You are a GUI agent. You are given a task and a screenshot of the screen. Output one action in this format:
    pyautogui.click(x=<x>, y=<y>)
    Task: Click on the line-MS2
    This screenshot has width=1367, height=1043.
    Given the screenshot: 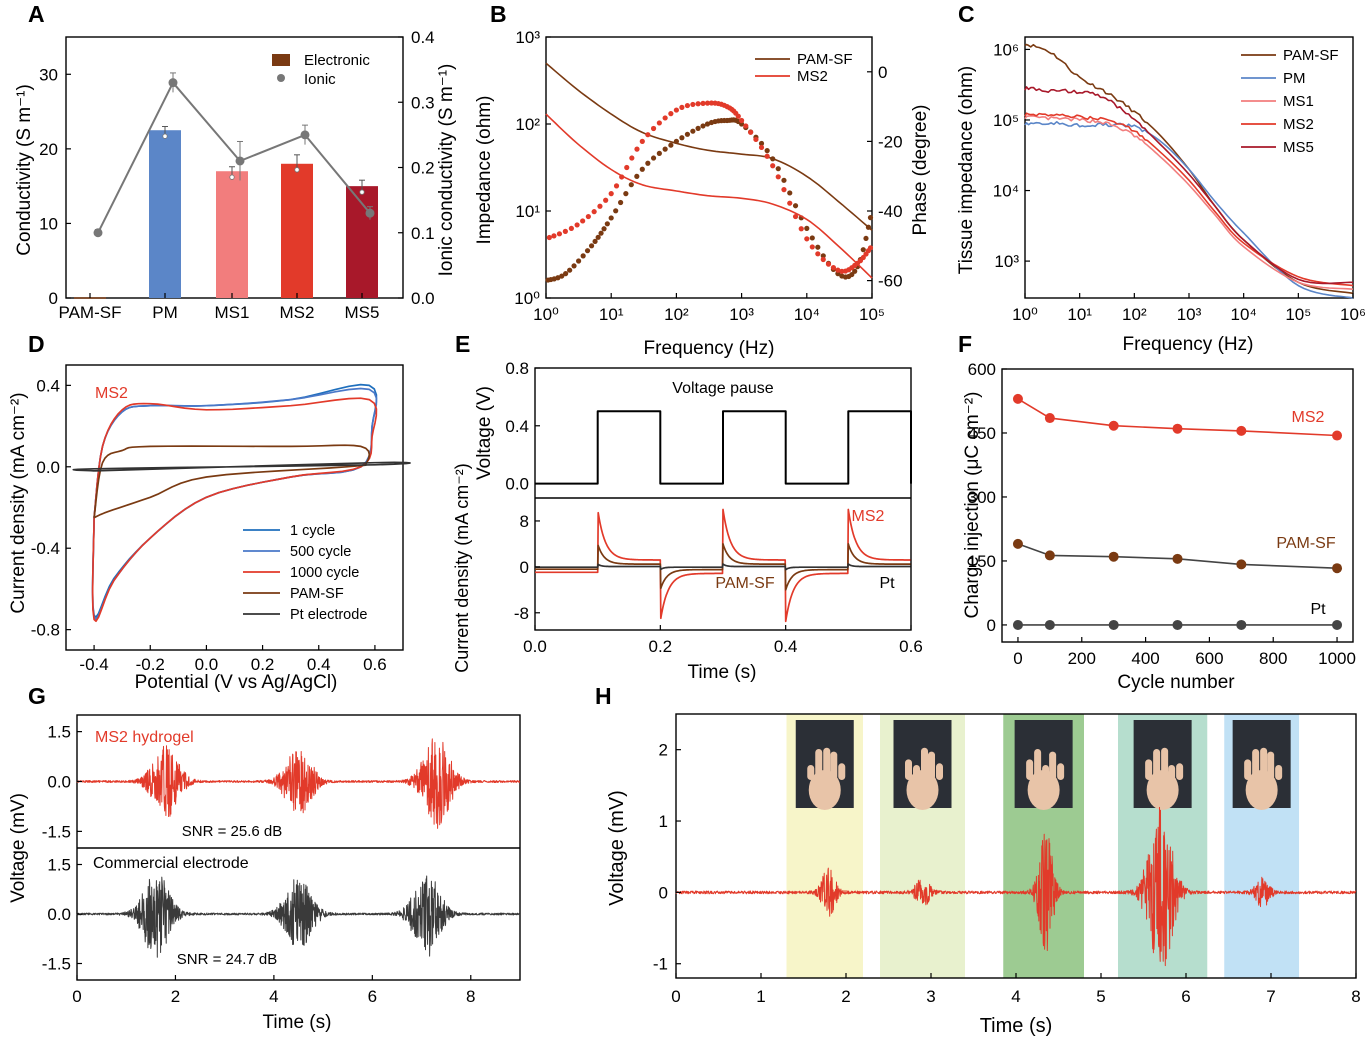 What is the action you would take?
    pyautogui.click(x=1177, y=417)
    